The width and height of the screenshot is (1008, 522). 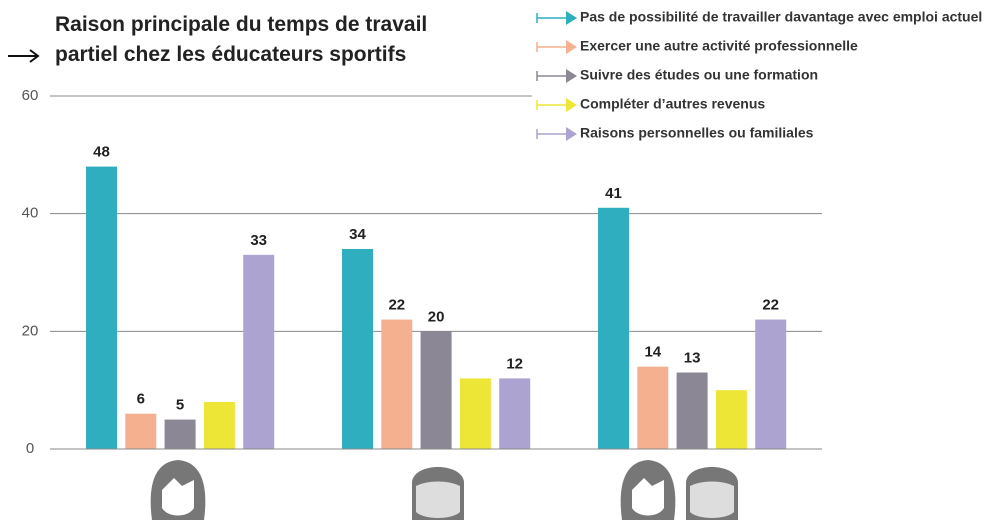 I want to click on icons, so click(x=444, y=490).